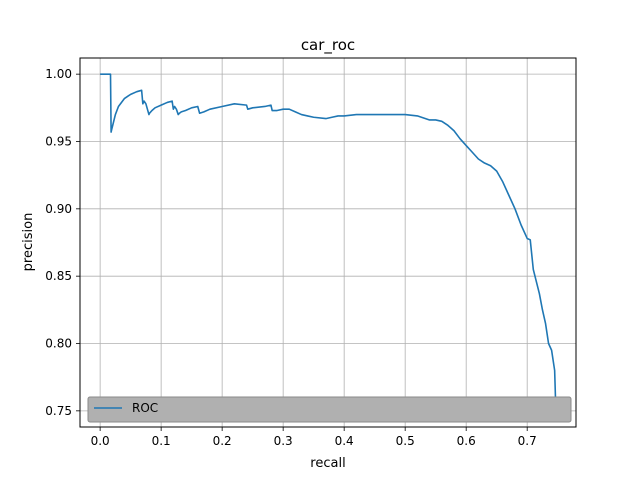 The height and width of the screenshot is (480, 640). I want to click on y-tick-label: 1.00, so click(58, 74).